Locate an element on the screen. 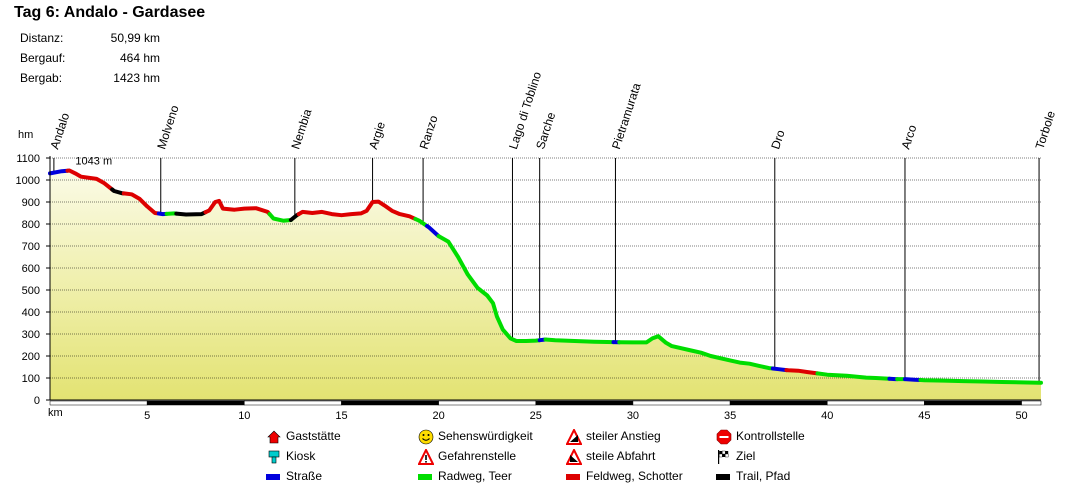 The image size is (1090, 488). x-tick-label: 50 is located at coordinates (1021, 416).